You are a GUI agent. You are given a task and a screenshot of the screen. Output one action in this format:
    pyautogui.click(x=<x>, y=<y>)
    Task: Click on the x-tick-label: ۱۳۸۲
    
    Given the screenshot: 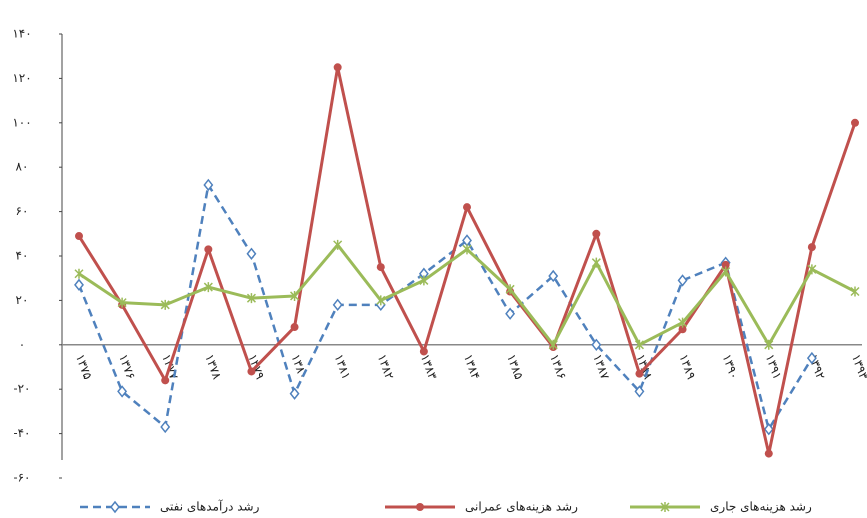 What is the action you would take?
    pyautogui.click(x=386, y=366)
    